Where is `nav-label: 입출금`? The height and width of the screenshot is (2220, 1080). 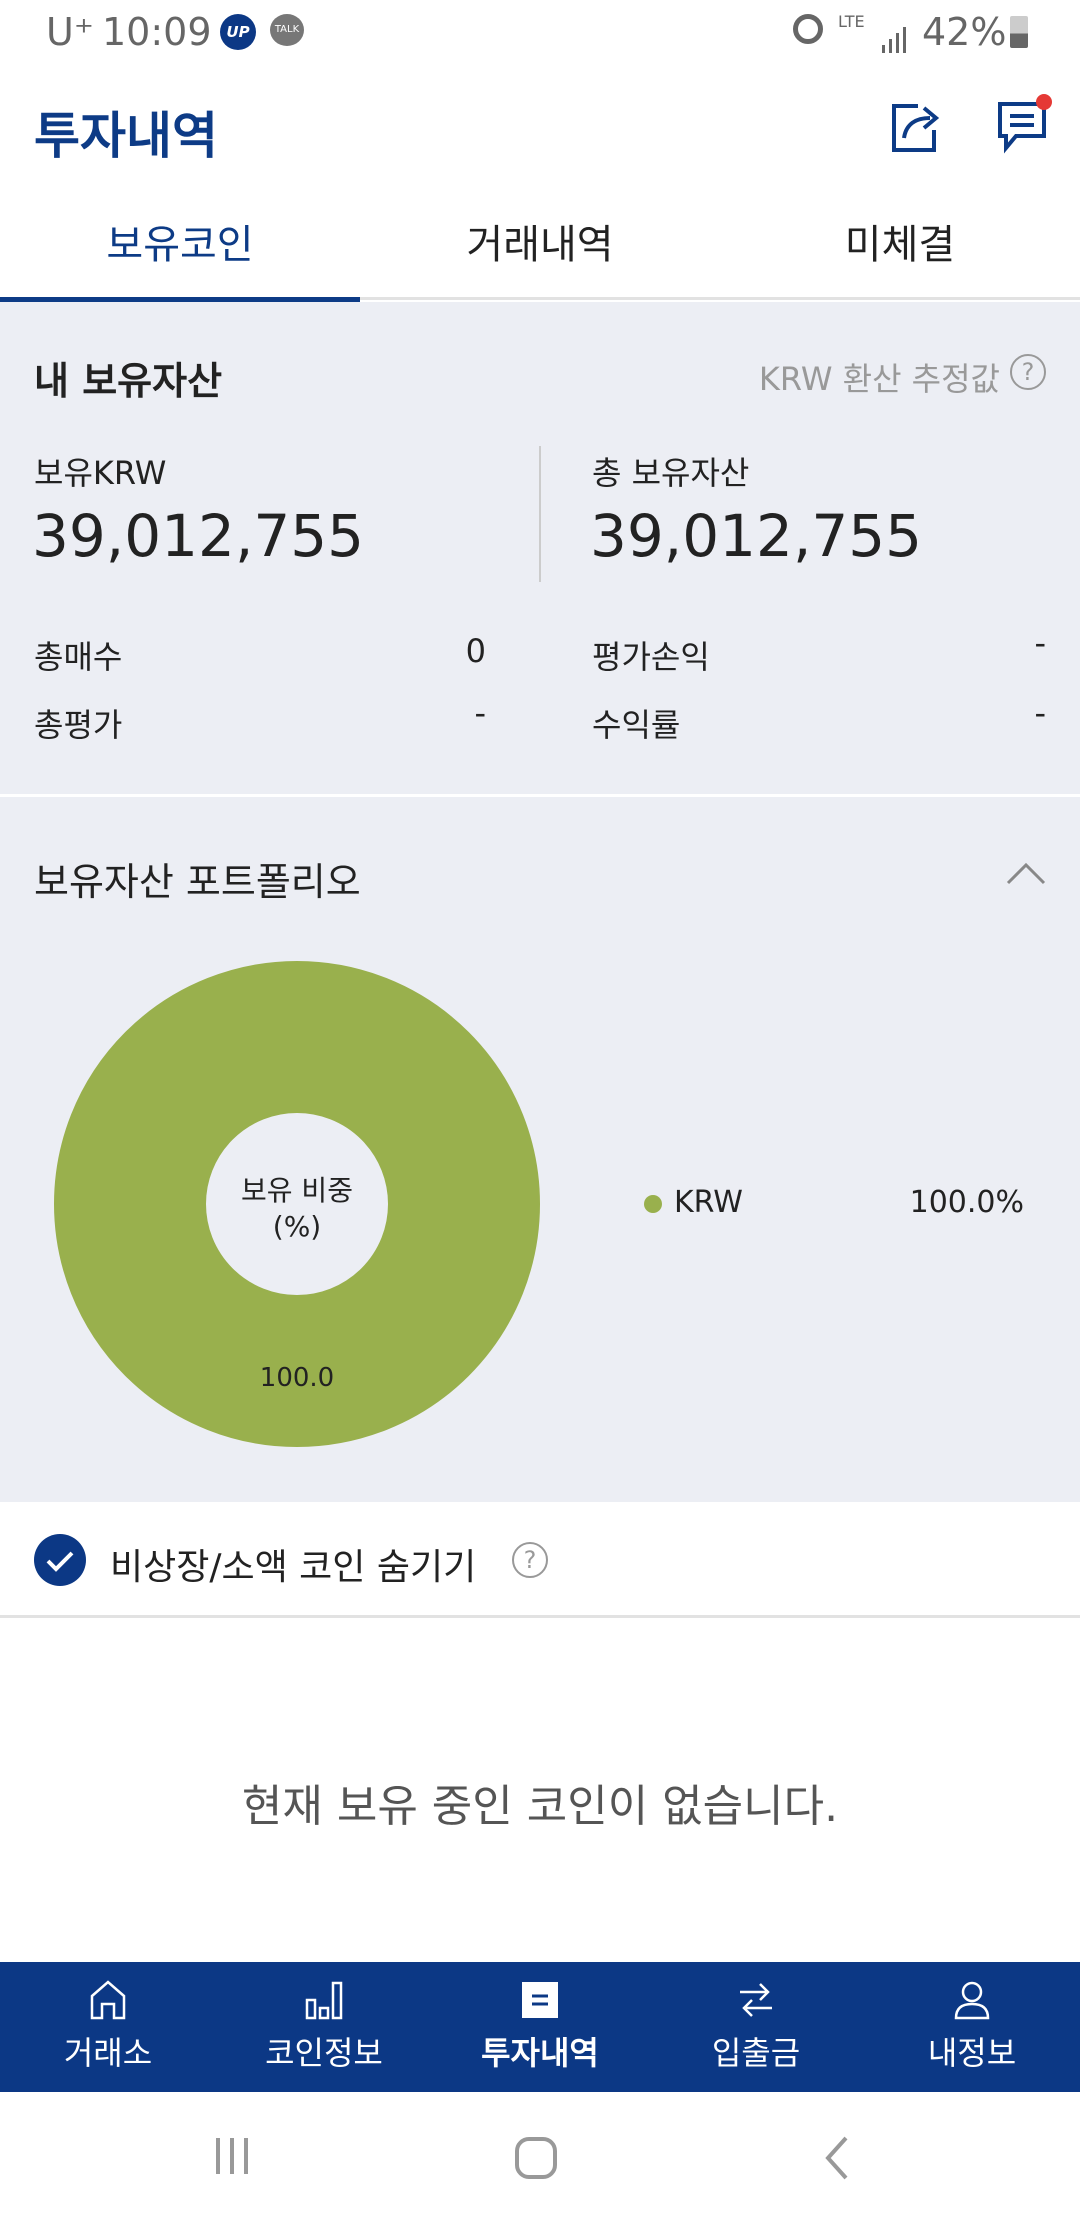 nav-label: 입출금 is located at coordinates (756, 2053).